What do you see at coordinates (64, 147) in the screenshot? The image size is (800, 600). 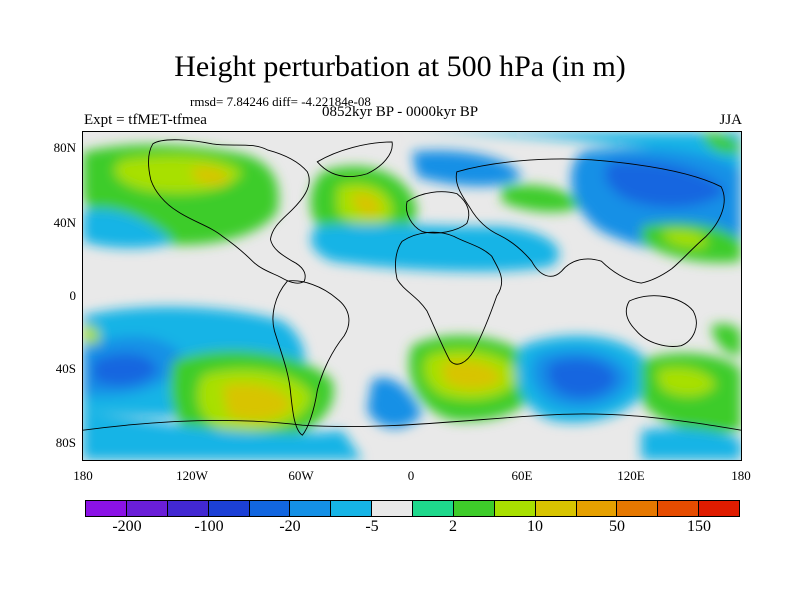 I see `lat-tick-label: 80N` at bounding box center [64, 147].